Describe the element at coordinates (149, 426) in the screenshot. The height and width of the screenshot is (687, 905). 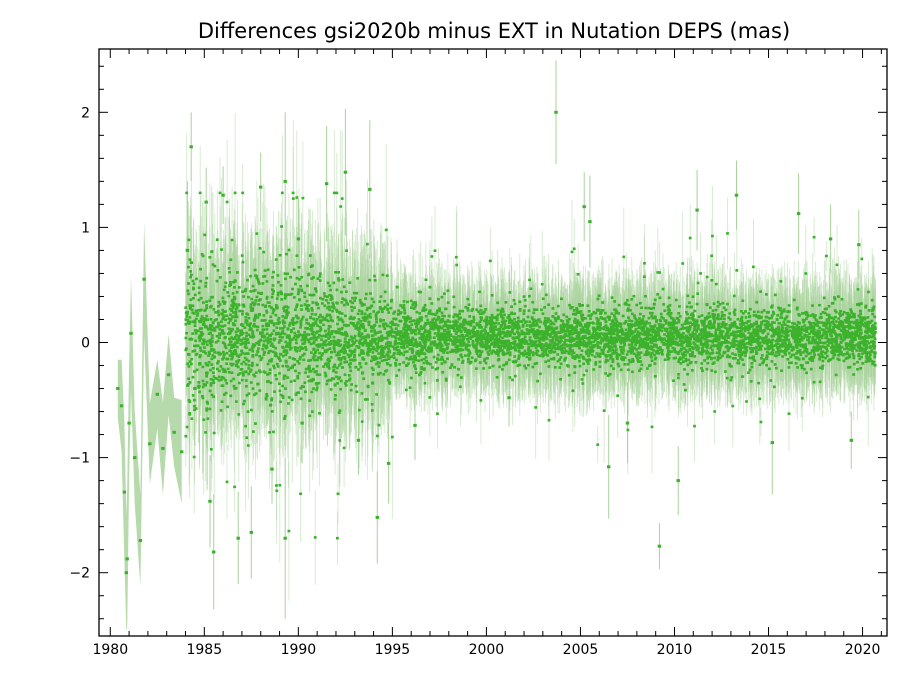
I see `early-error-band` at that location.